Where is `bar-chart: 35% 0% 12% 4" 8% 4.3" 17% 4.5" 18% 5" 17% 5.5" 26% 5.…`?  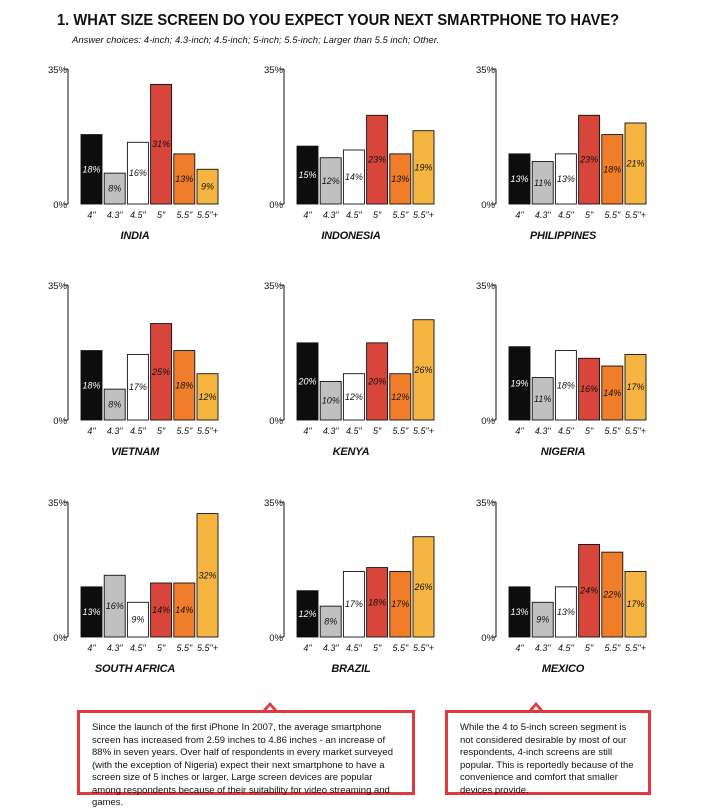 bar-chart: 35% 0% 12% 4" 8% 4.3" 17% 4.5" 18% 5" 17% 5.5" 26% 5.… is located at coordinates (349, 575).